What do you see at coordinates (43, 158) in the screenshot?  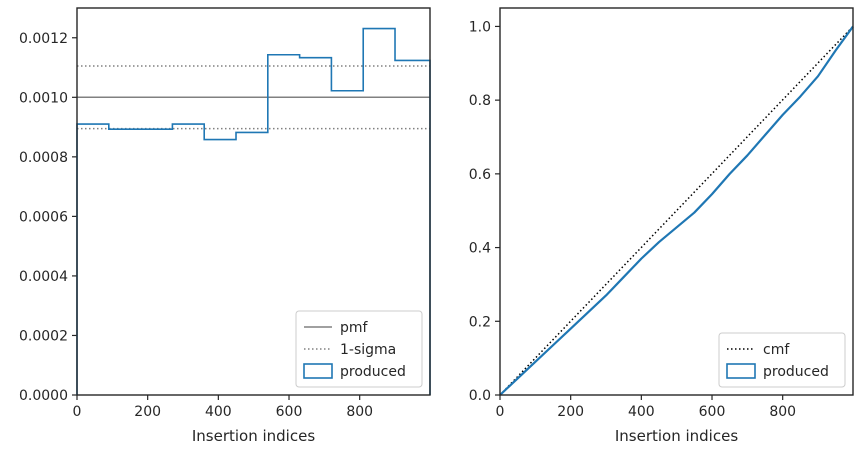 I see `y-tick-label: 0.0008` at bounding box center [43, 158].